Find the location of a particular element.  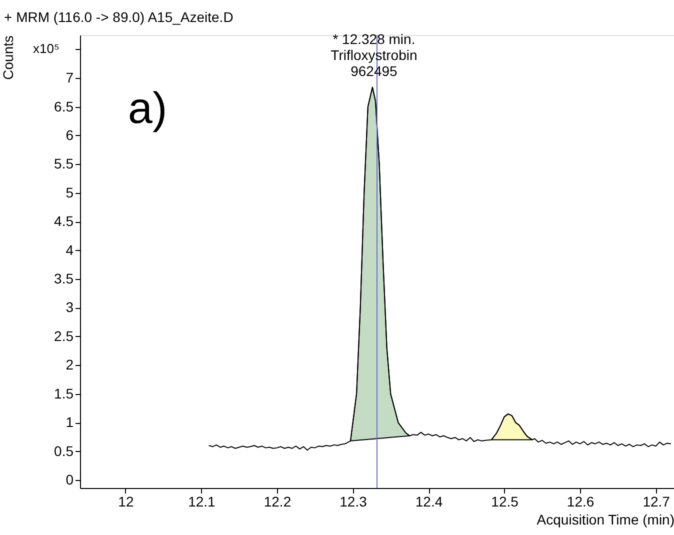

chart-title: + MRM (116.0 -> 89.0) A15_Azeite.D is located at coordinates (119, 17).